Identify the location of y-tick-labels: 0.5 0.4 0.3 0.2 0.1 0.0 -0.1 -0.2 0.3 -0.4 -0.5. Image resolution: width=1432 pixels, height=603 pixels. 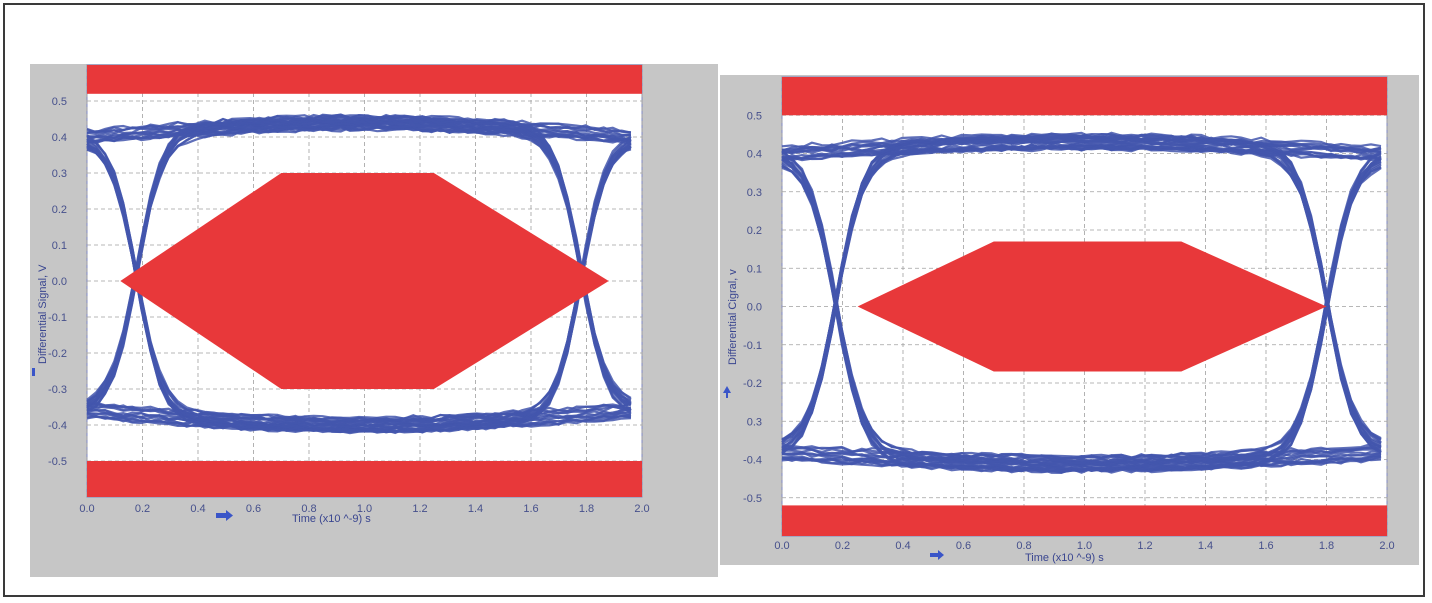
(752, 307).